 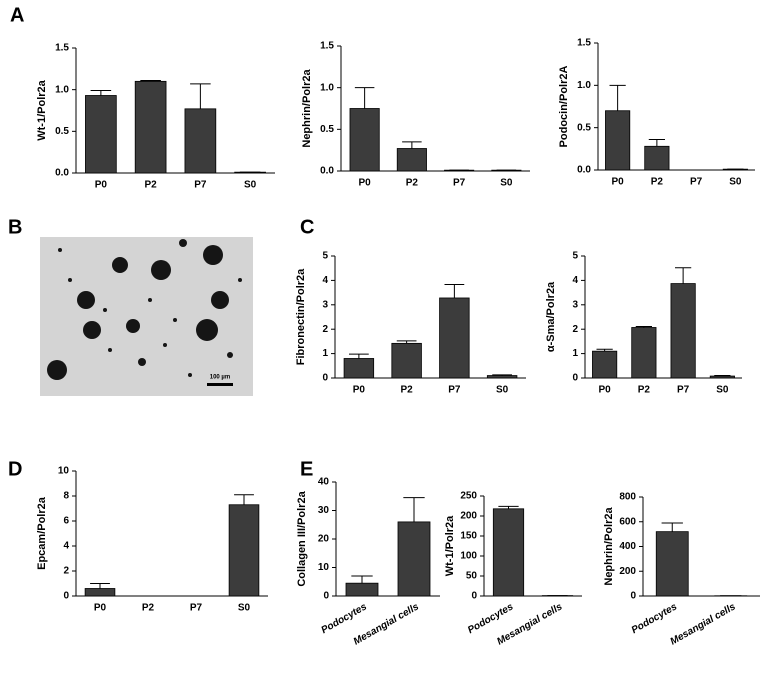 I want to click on y-tick-label: 400, so click(x=627, y=546).